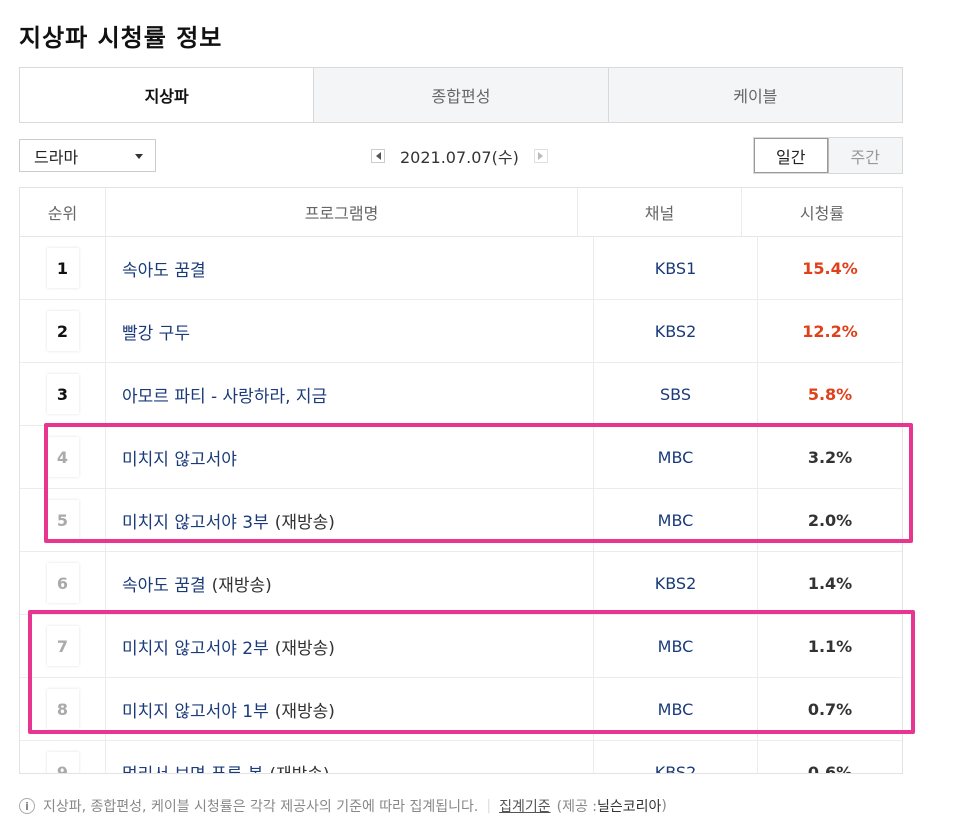 The image size is (973, 830). What do you see at coordinates (121, 38) in the screenshot?
I see `page-title: 지상파 시청률 정보` at bounding box center [121, 38].